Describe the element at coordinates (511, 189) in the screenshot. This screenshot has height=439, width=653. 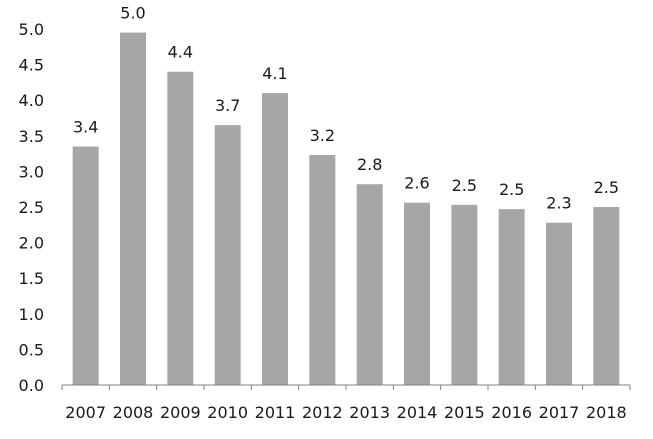
I see `data-label-2016: 2.5` at that location.